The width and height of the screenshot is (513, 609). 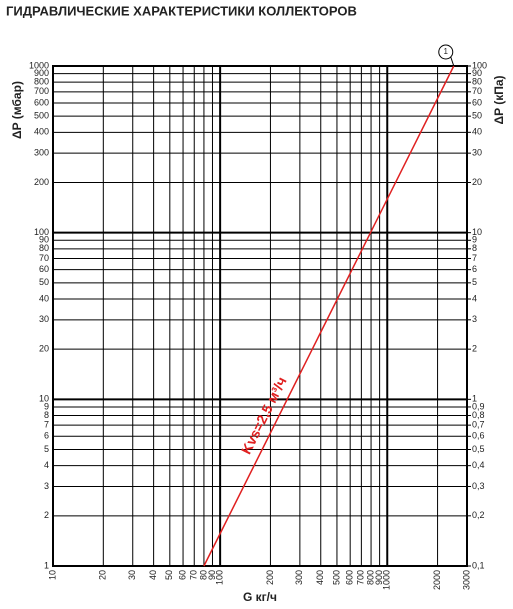 What do you see at coordinates (46, 415) in the screenshot?
I see `y-tick-label: 8` at bounding box center [46, 415].